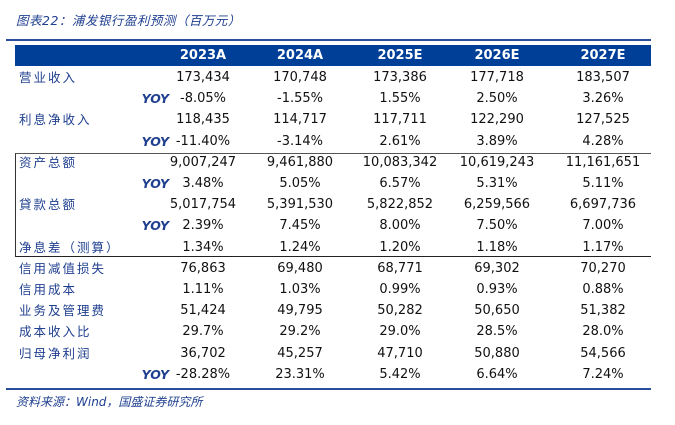 Image resolution: width=675 pixels, height=425 pixels. Describe the element at coordinates (300, 374) in the screenshot. I see `cell-value: 23.31%` at that location.